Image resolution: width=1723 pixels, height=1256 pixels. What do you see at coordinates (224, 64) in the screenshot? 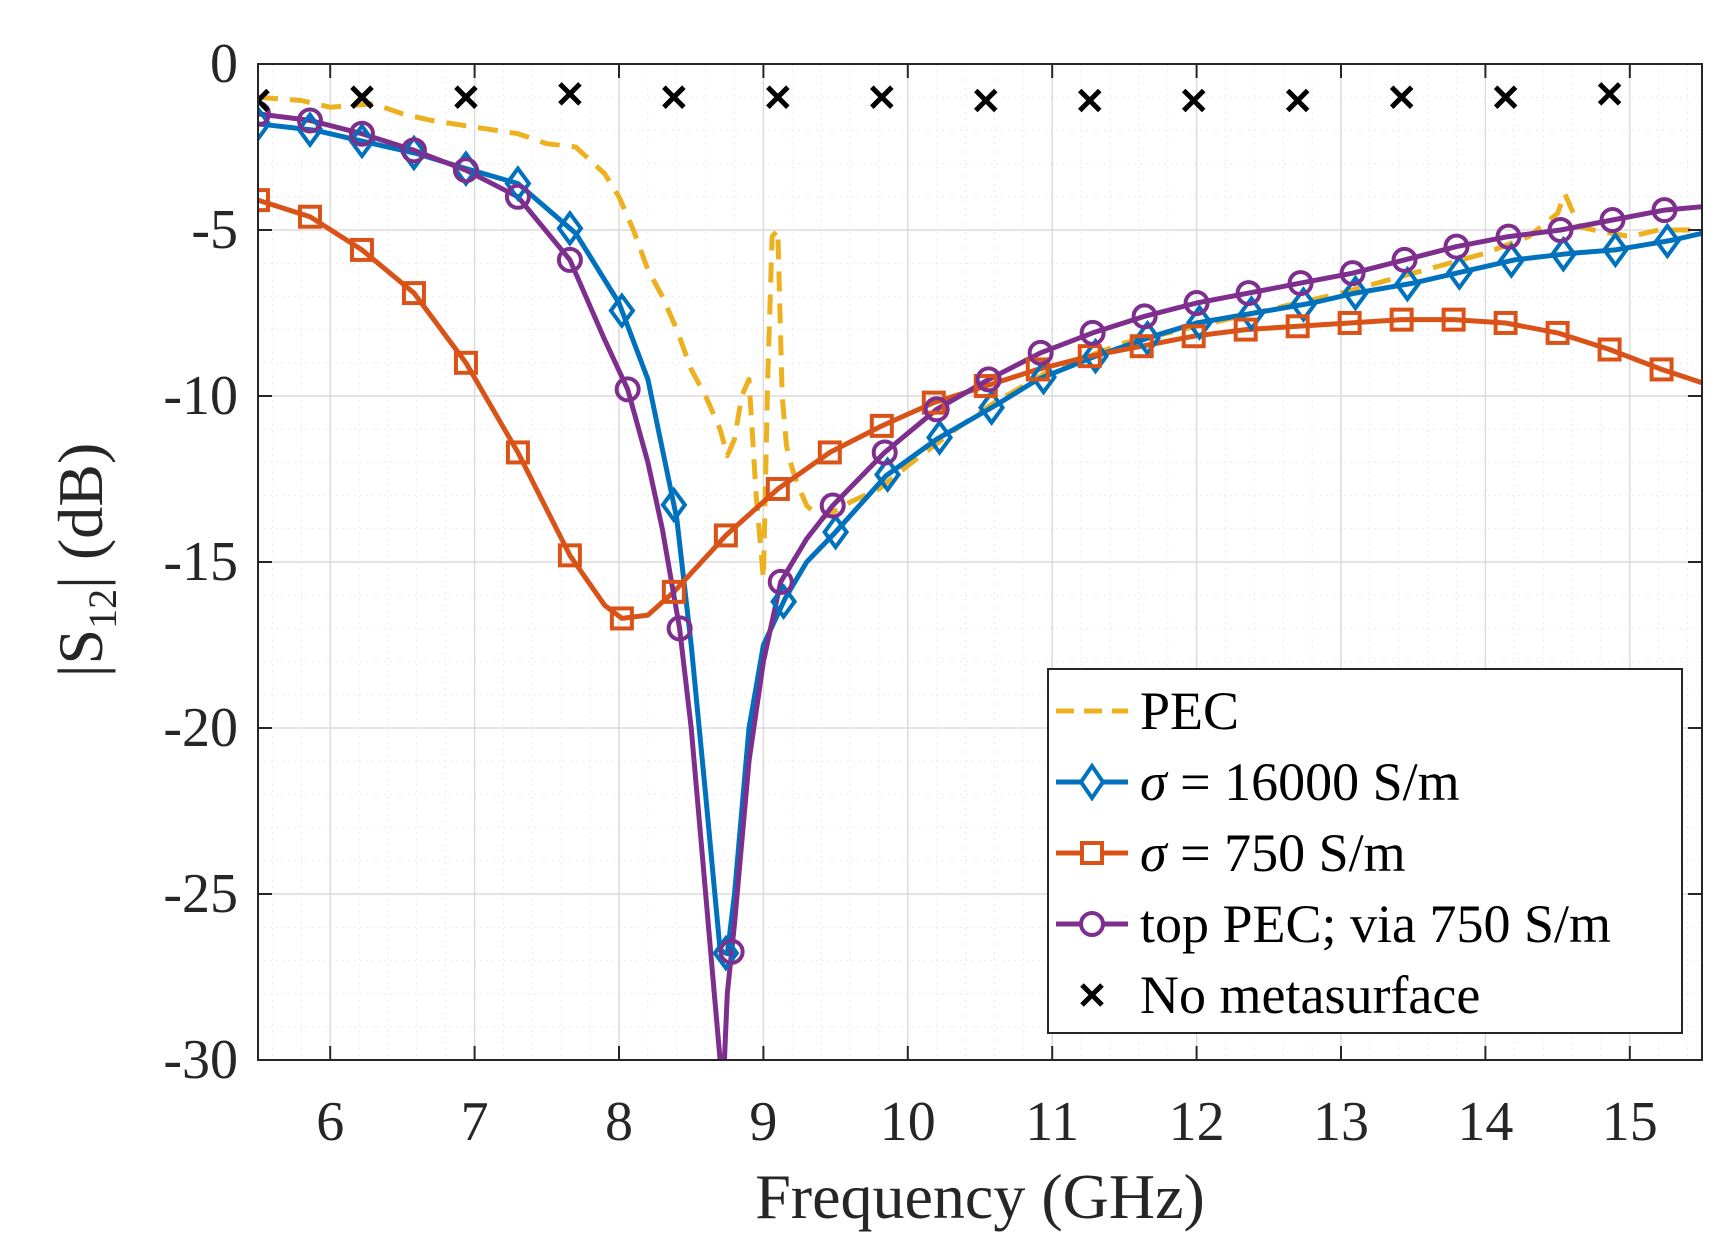
I see `y-tick-label: 0` at bounding box center [224, 64].